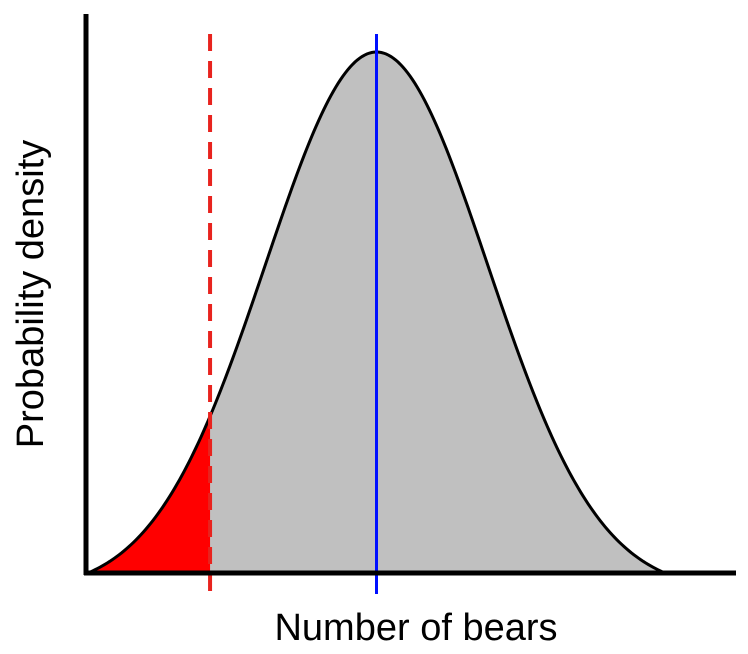  What do you see at coordinates (415, 628) in the screenshot?
I see `x-axis-label: Number of bears` at bounding box center [415, 628].